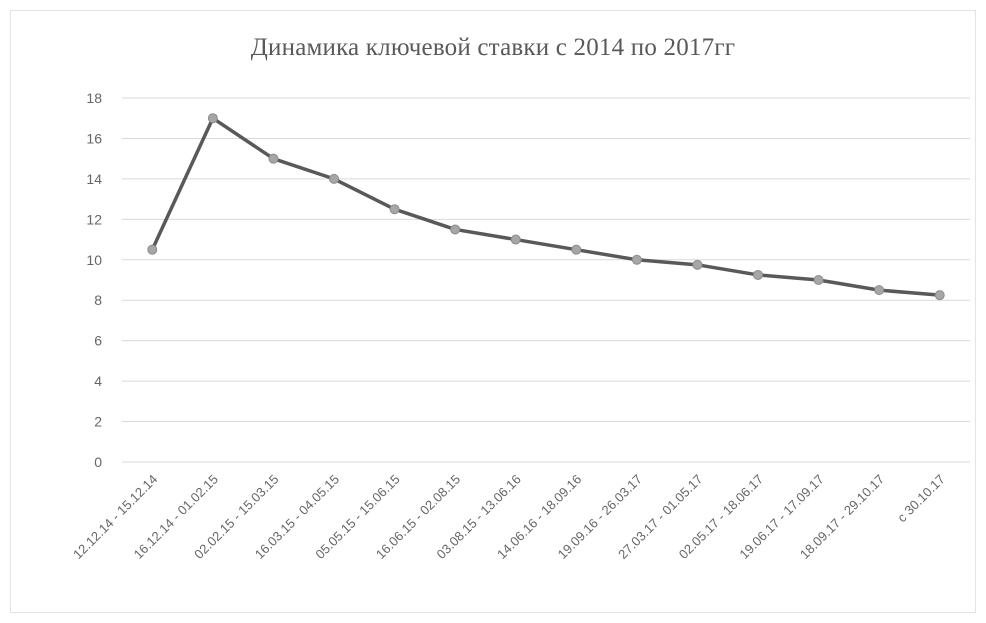 The height and width of the screenshot is (623, 986). What do you see at coordinates (94, 98) in the screenshot?
I see `y-tick-label: 18` at bounding box center [94, 98].